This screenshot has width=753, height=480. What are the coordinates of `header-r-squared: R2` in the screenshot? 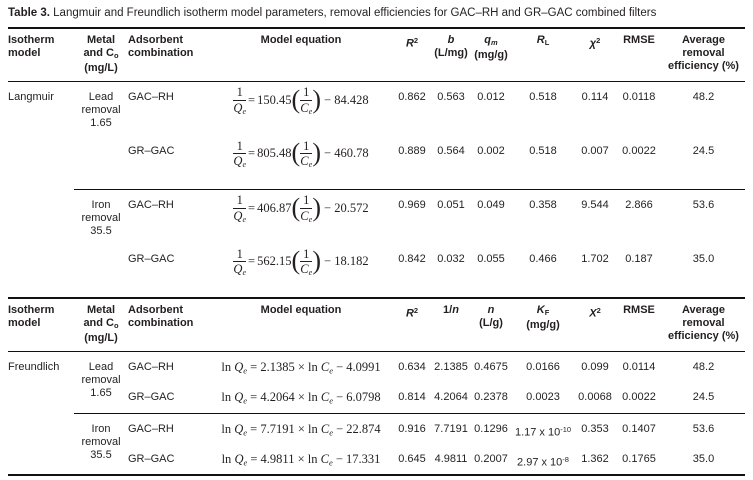 It's located at (412, 325).